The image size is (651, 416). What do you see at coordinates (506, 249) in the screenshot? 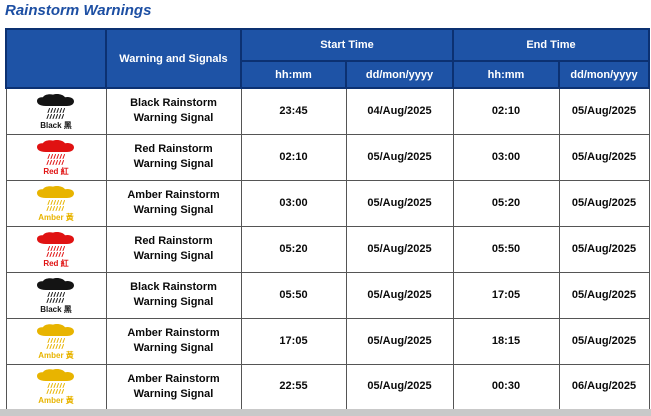
I see `end-time-hhmm: 05:50` at bounding box center [506, 249].